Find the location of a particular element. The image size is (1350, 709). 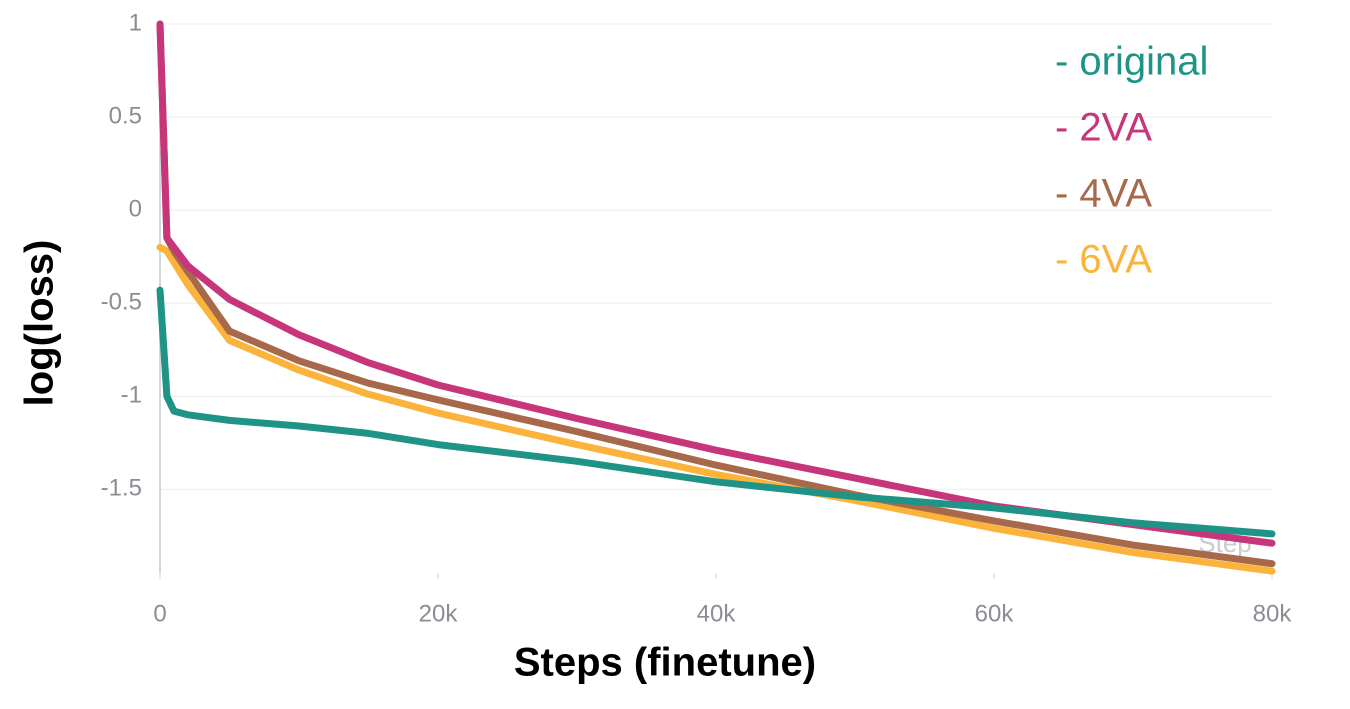

x-tick-label: 40k is located at coordinates (717, 613).